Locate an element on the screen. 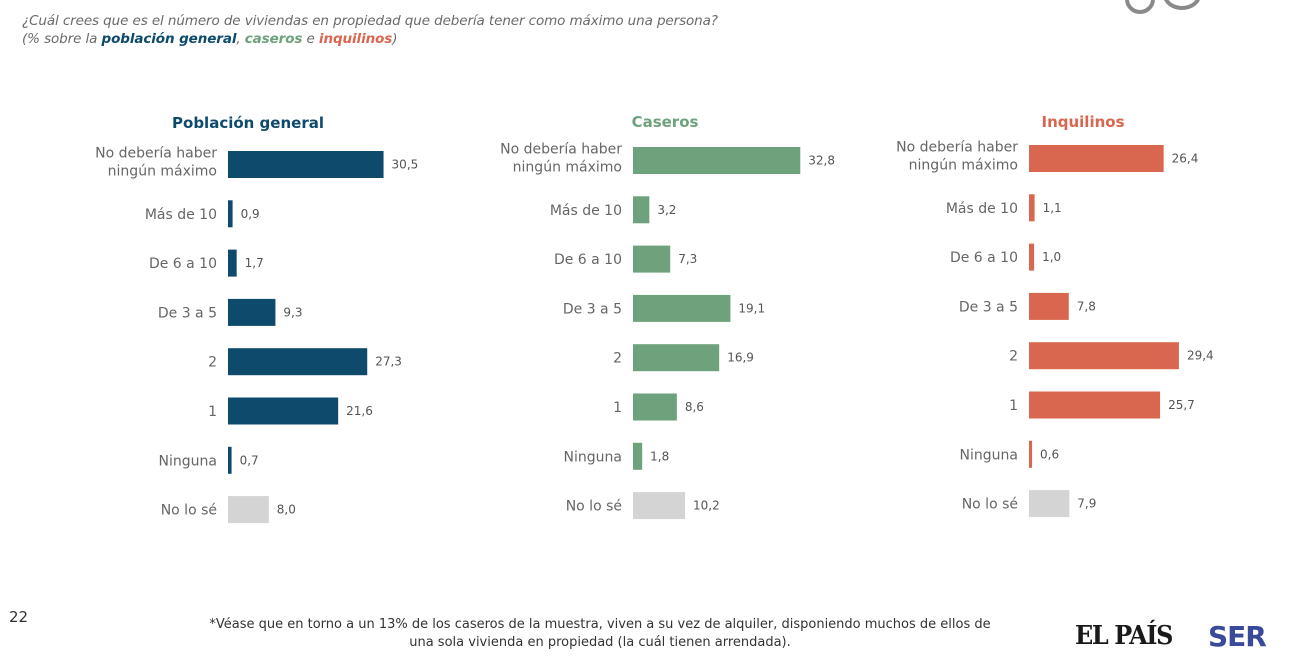 The height and width of the screenshot is (666, 1300). value-label: 7,3 is located at coordinates (687, 259).